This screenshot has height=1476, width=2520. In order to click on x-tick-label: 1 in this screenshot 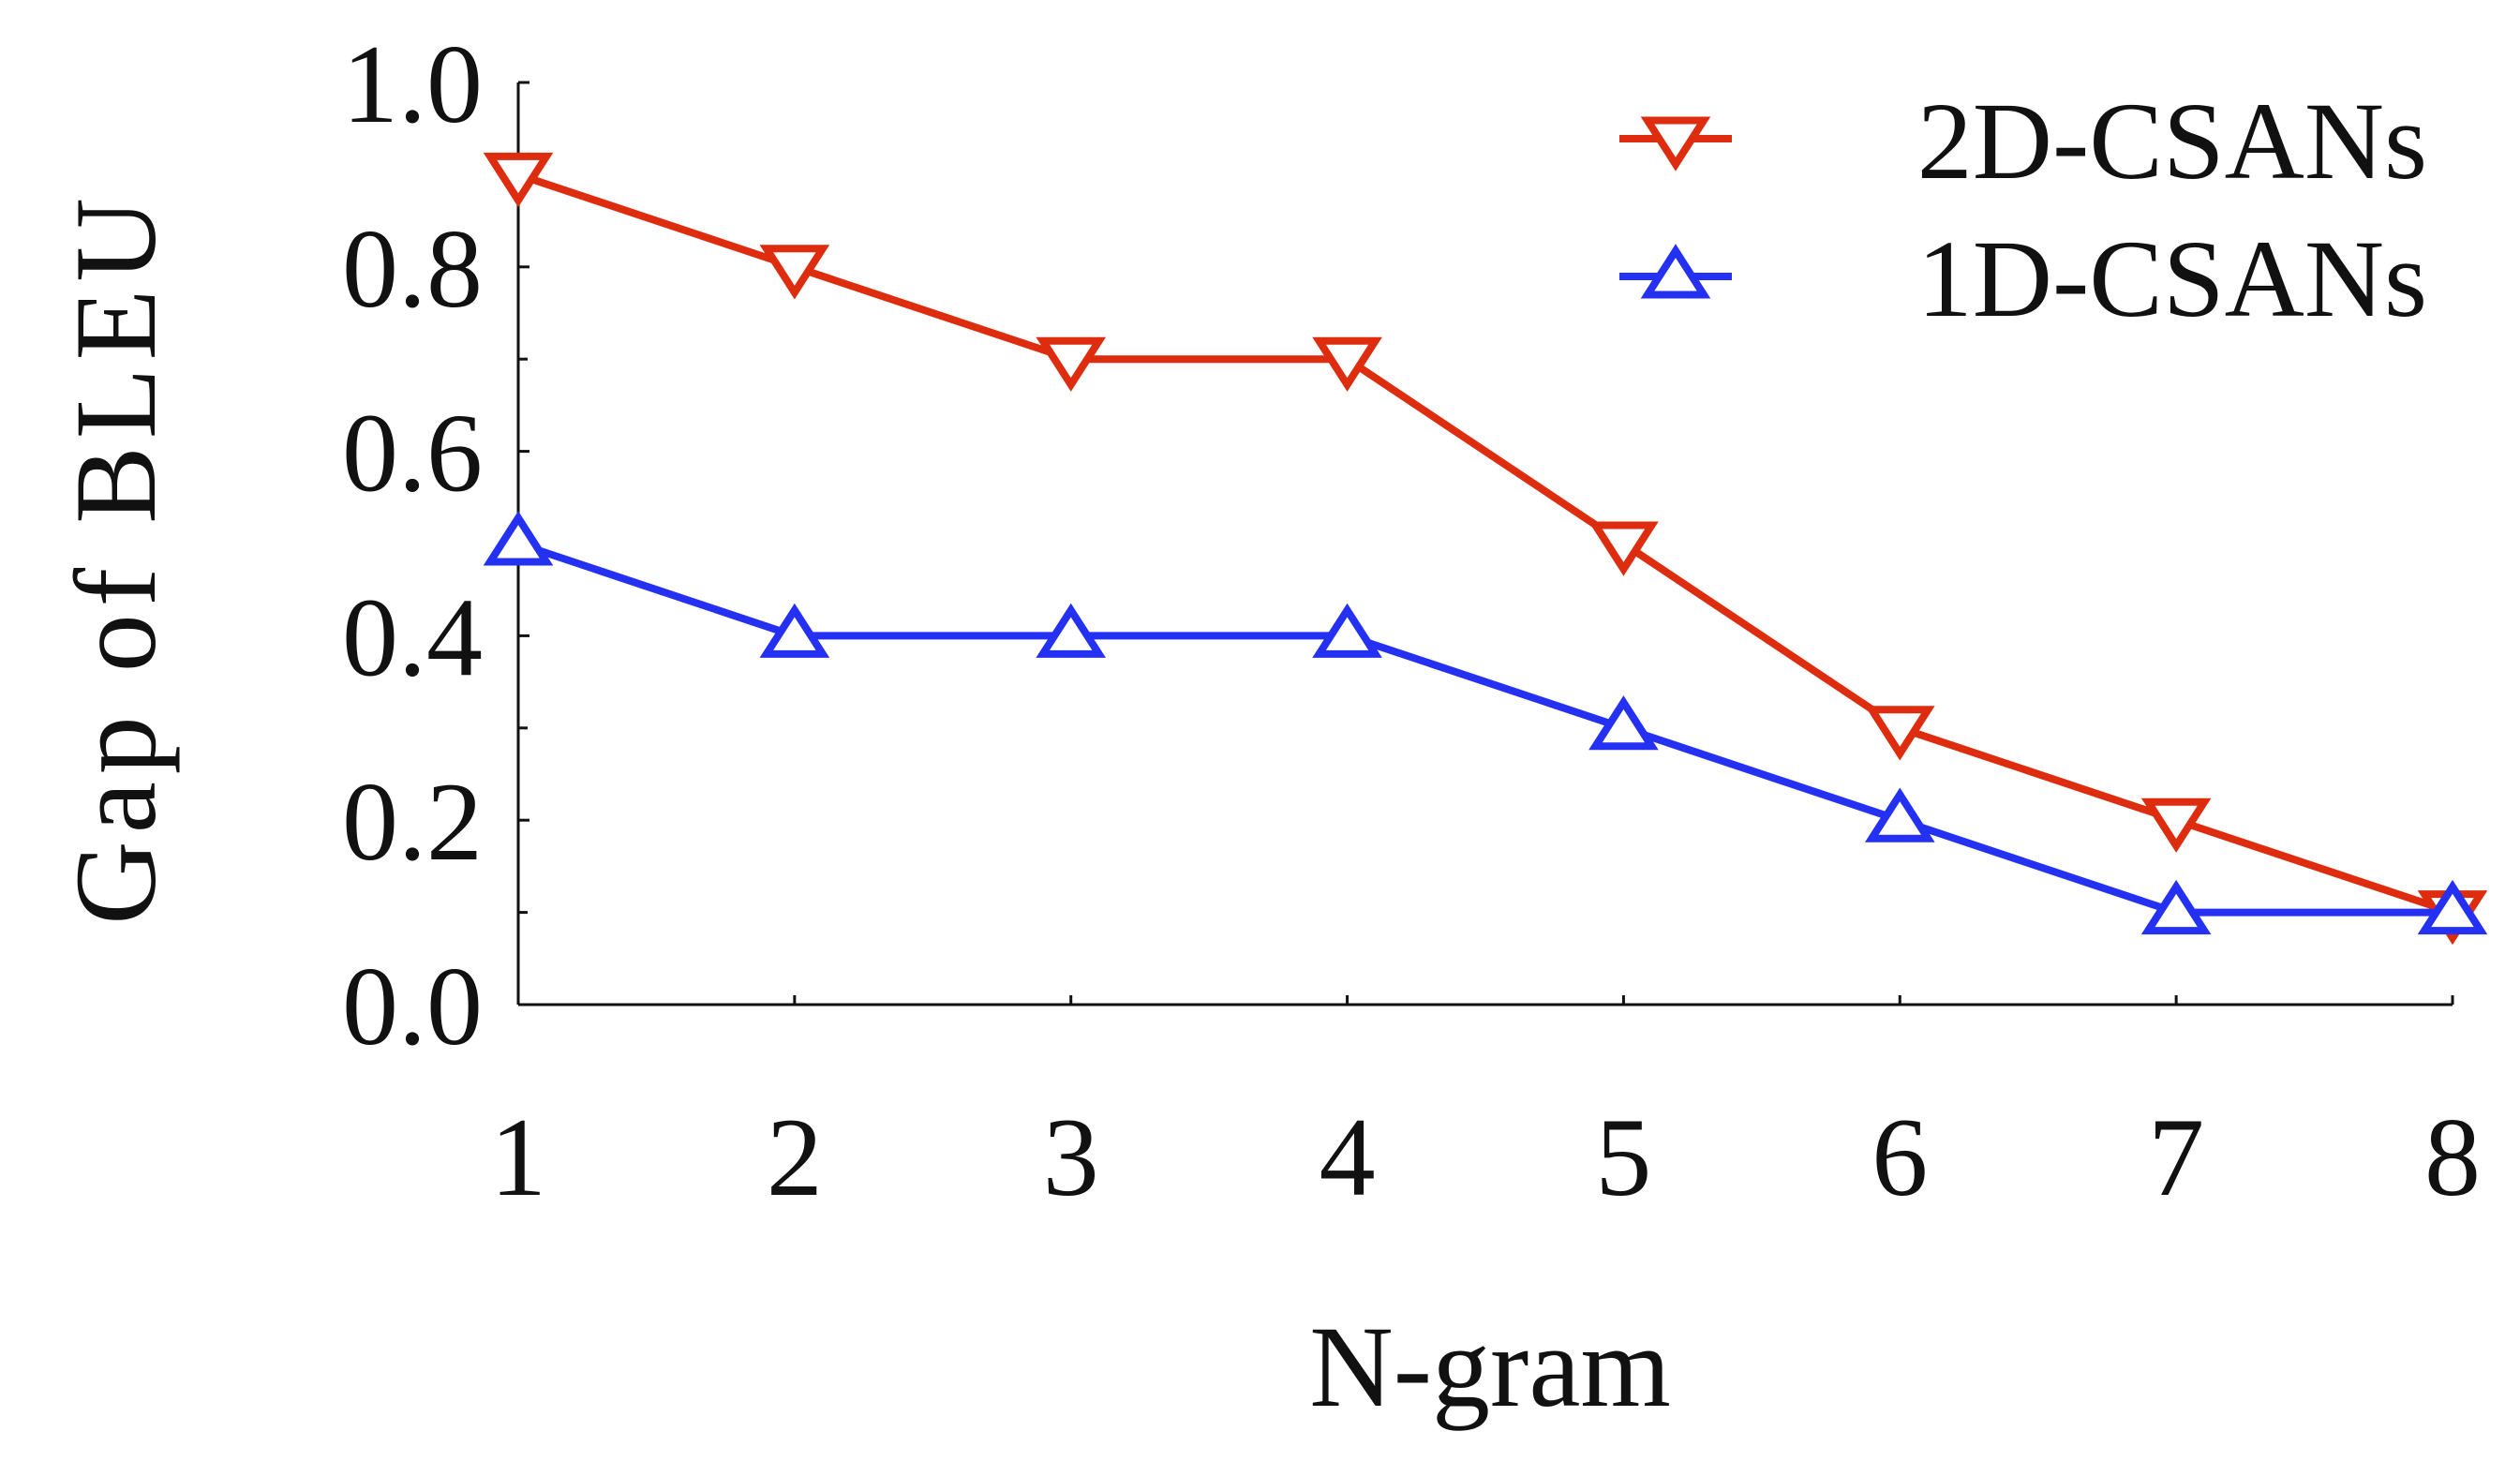, I will do `click(518, 1157)`.